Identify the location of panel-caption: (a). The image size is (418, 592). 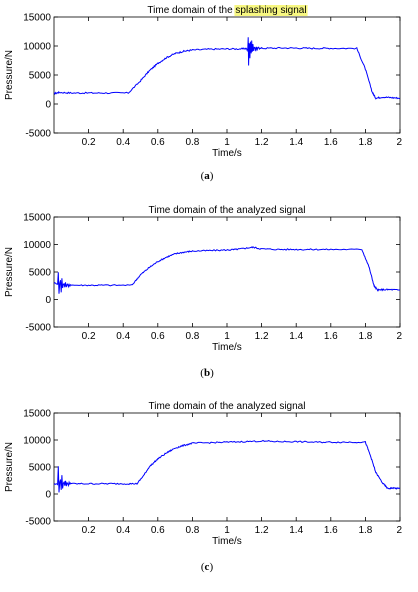
(207, 176).